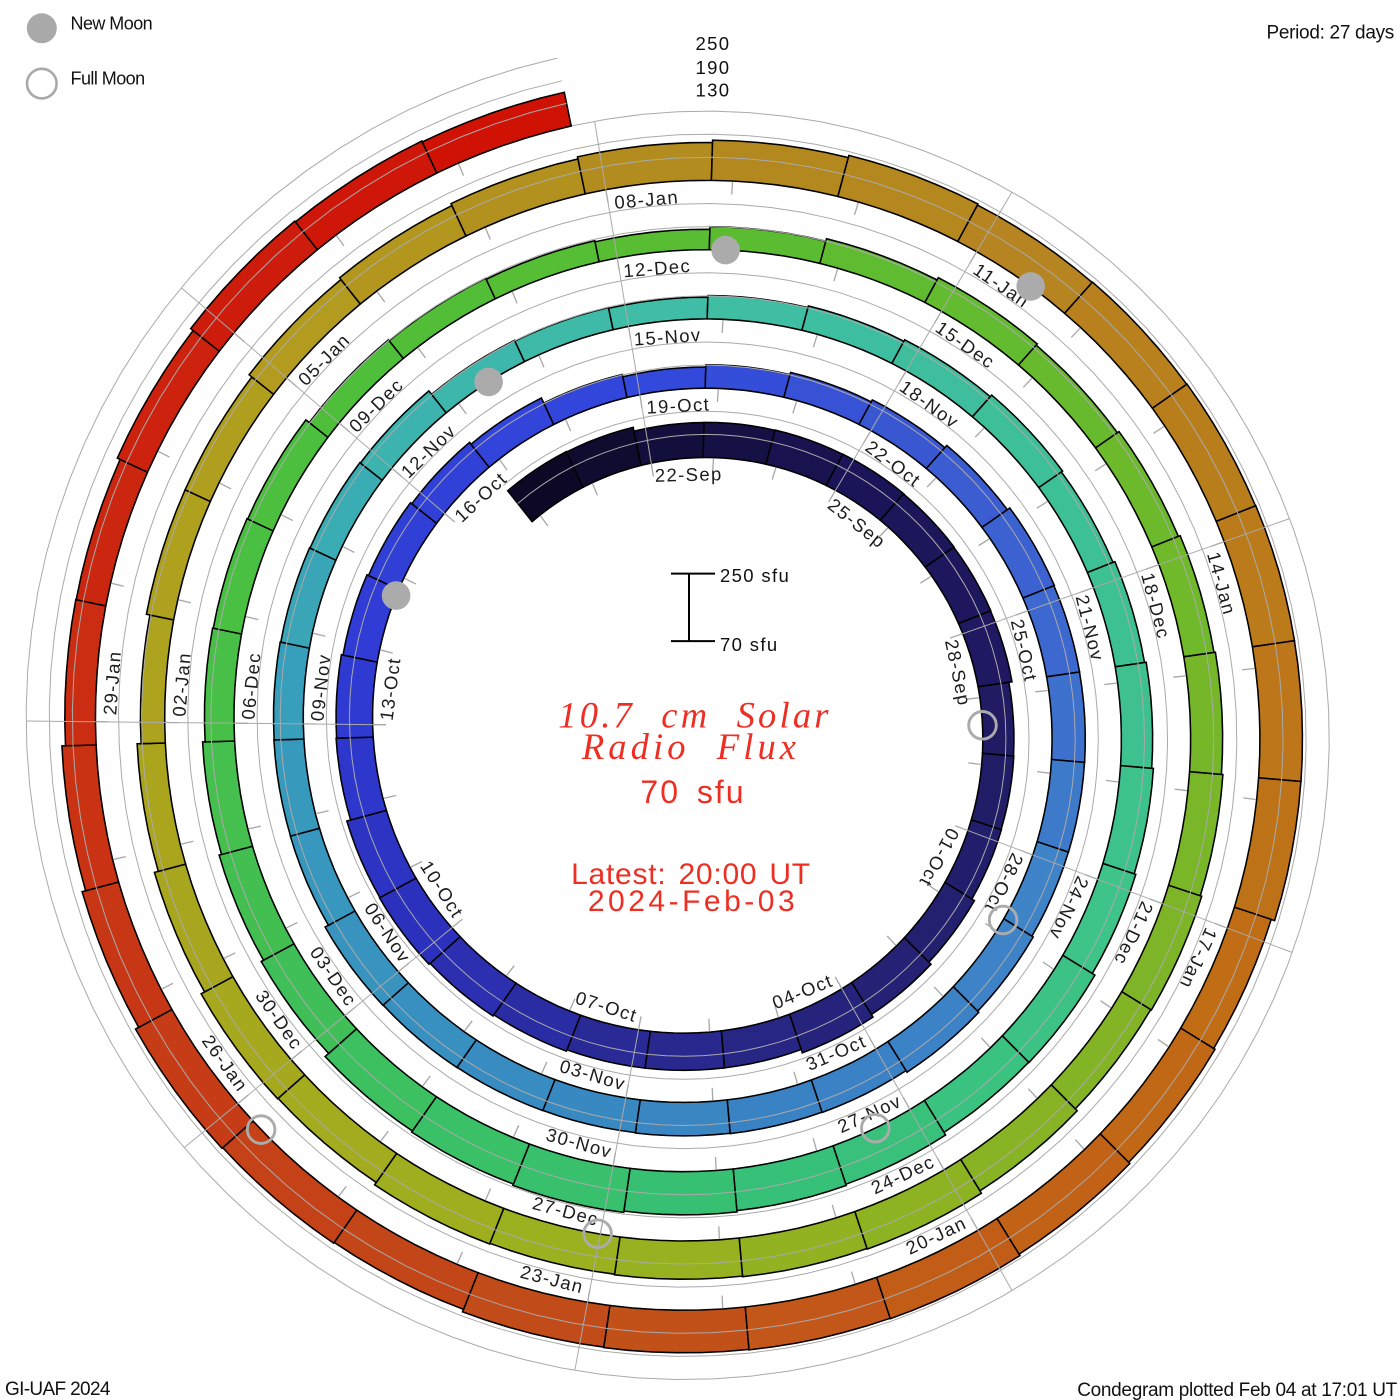 The width and height of the screenshot is (1400, 1400). Describe the element at coordinates (755, 575) in the screenshot. I see `svg-text: 250 sfu` at that location.